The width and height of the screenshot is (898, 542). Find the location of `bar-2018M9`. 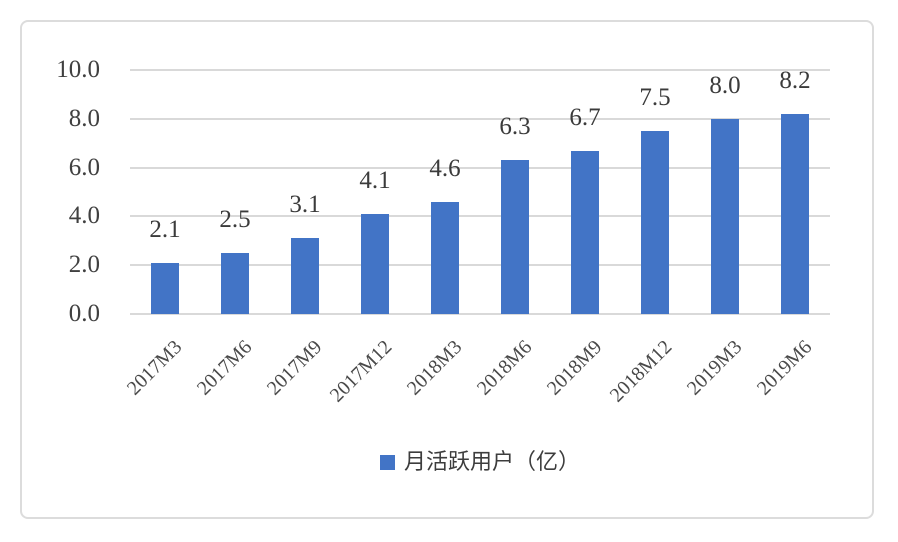

bar-2018M9 is located at coordinates (585, 232).